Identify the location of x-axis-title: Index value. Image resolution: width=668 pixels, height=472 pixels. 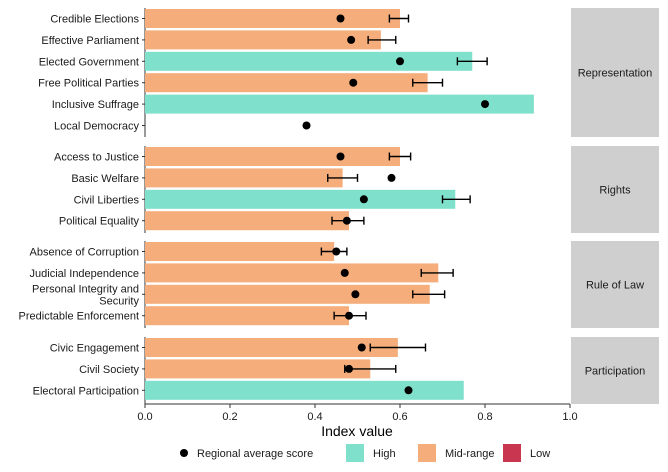
(357, 431).